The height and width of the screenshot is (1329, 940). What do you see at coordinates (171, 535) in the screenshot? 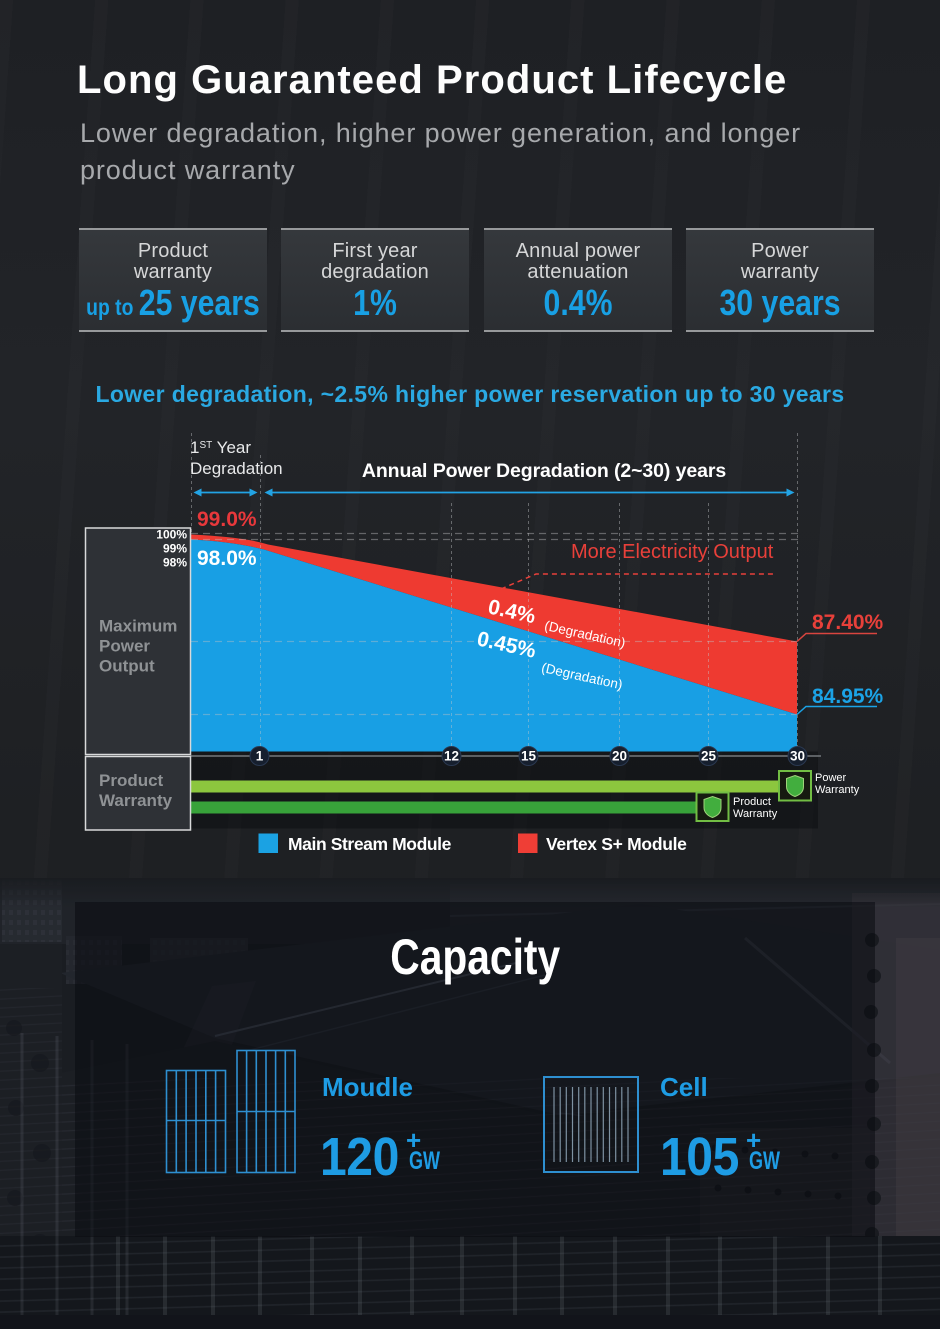
I see `svg-text: 100%` at bounding box center [171, 535].